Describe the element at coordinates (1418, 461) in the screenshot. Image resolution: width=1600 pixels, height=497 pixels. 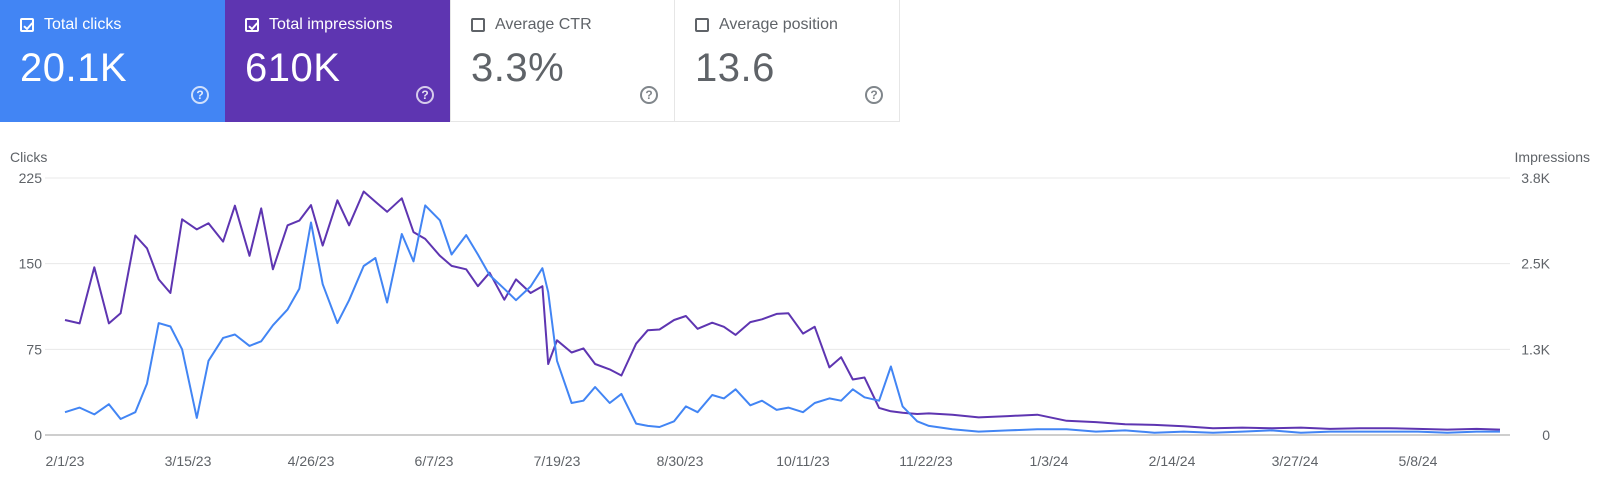
I see `x-tick-label: 5/8/24` at that location.